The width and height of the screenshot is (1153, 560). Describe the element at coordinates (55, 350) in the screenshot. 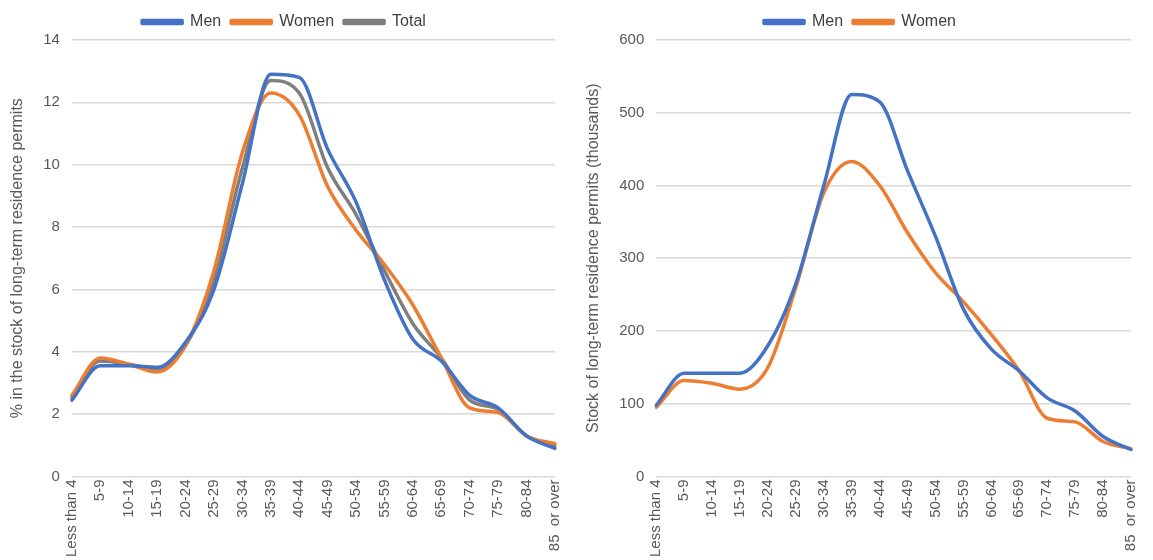

I see `y-tick-label: 4` at that location.